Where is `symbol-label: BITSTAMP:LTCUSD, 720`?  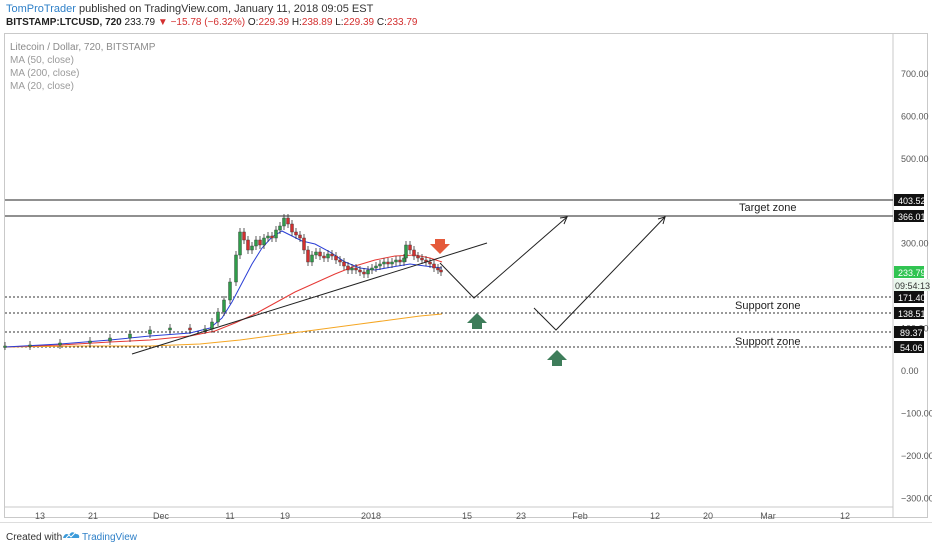
symbol-label: BITSTAMP:LTCUSD, 720 is located at coordinates (64, 22).